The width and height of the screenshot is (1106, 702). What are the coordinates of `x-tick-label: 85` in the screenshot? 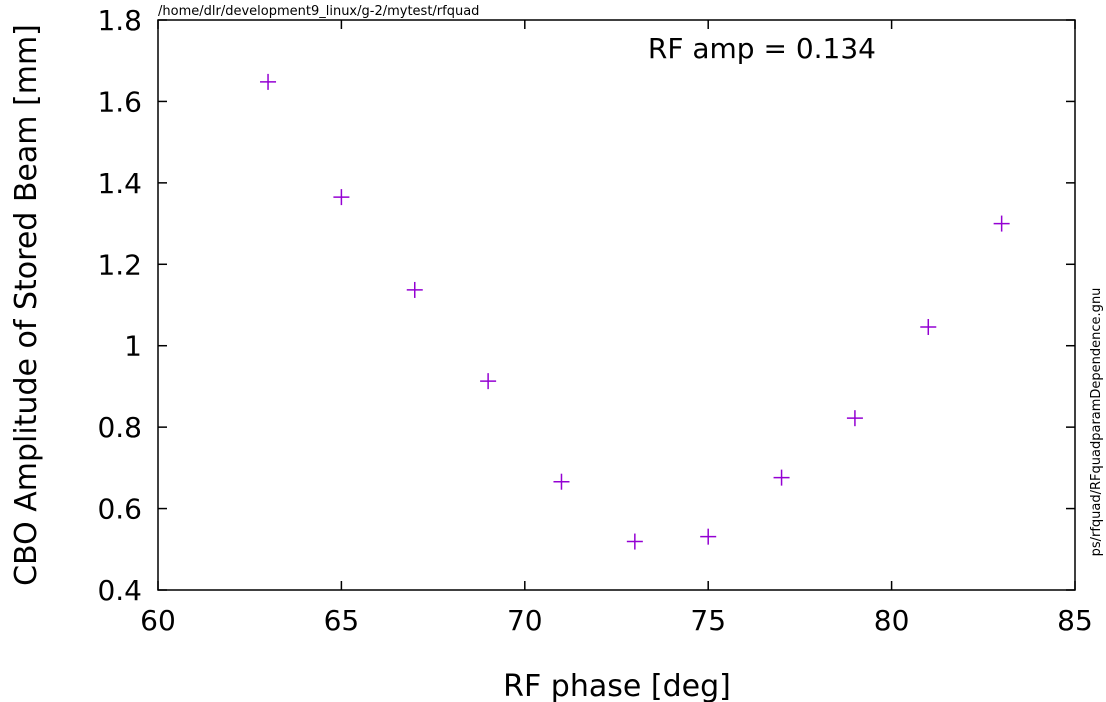 It's located at (1075, 620).